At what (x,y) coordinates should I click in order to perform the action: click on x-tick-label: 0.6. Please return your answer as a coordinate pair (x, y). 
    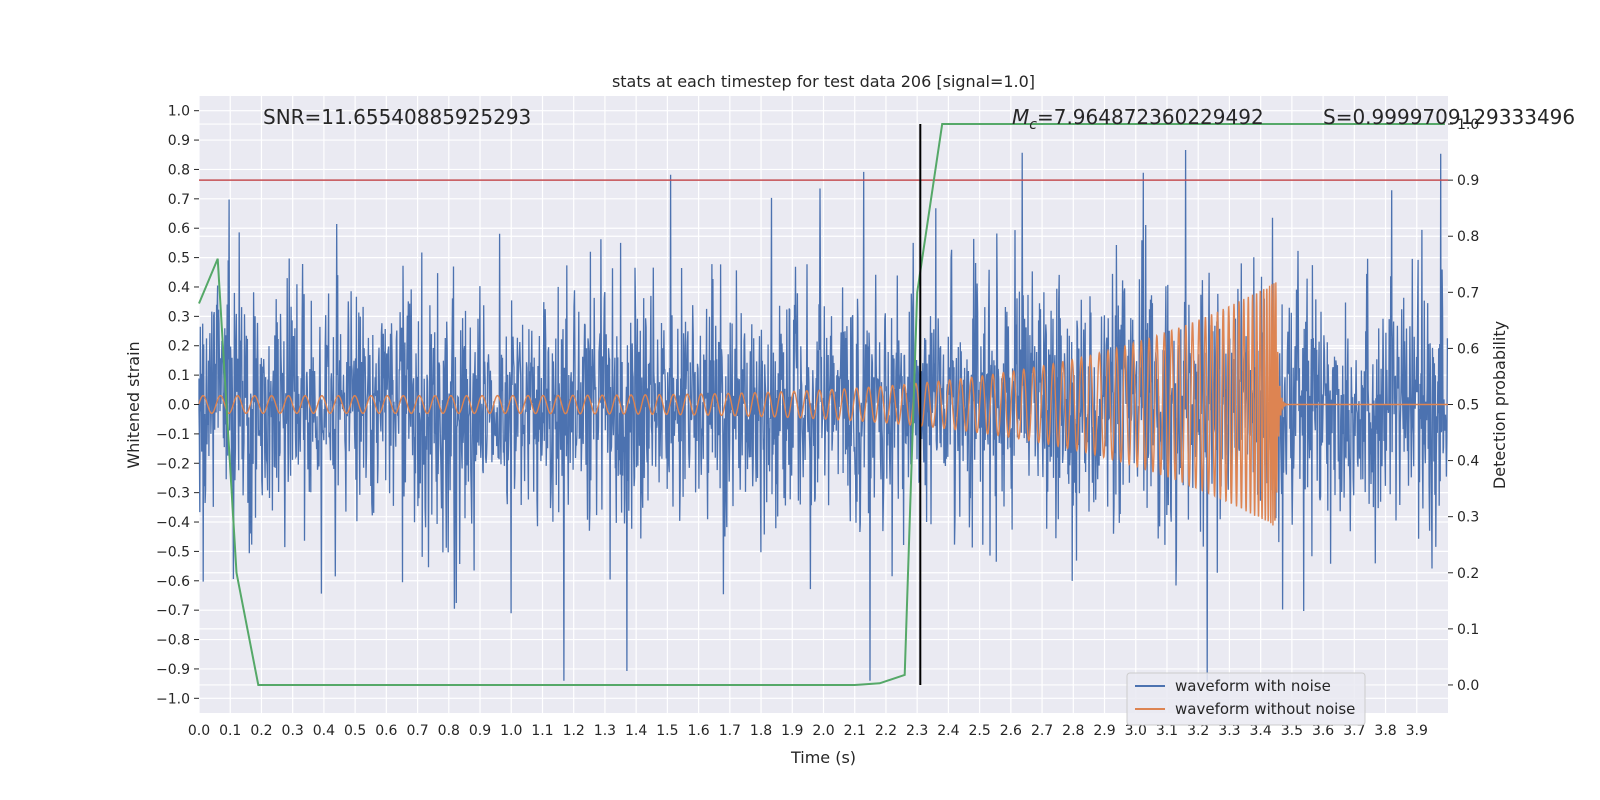
    Looking at the image, I should click on (386, 731).